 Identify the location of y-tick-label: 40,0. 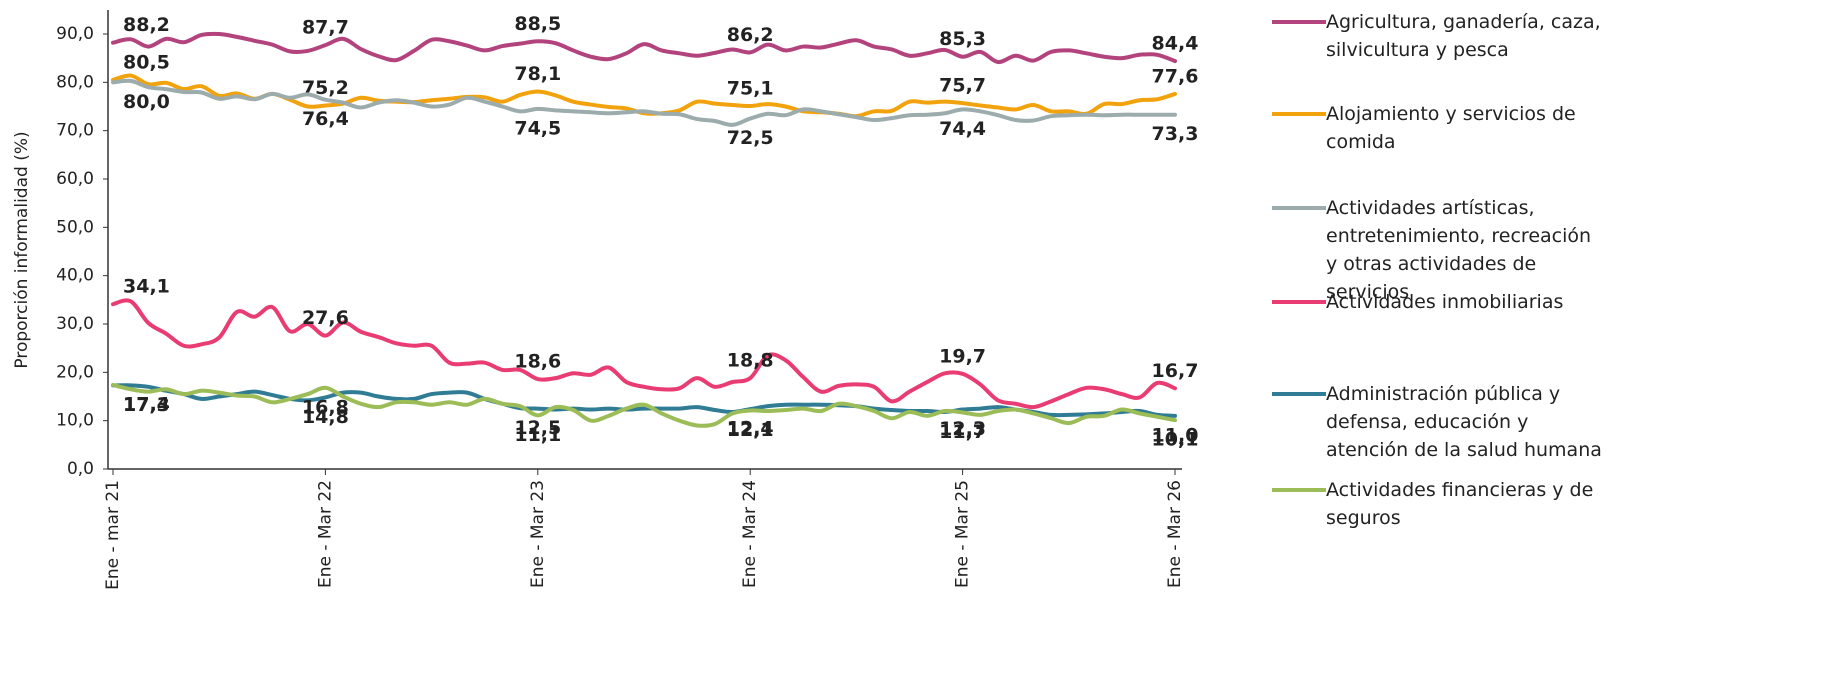
(75, 276).